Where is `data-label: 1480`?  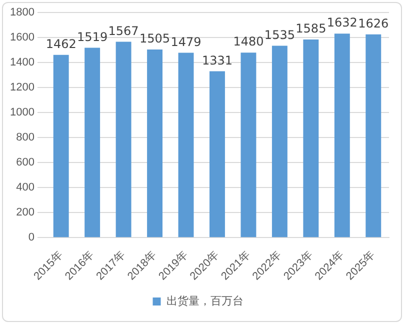 data-label: 1480 is located at coordinates (248, 41).